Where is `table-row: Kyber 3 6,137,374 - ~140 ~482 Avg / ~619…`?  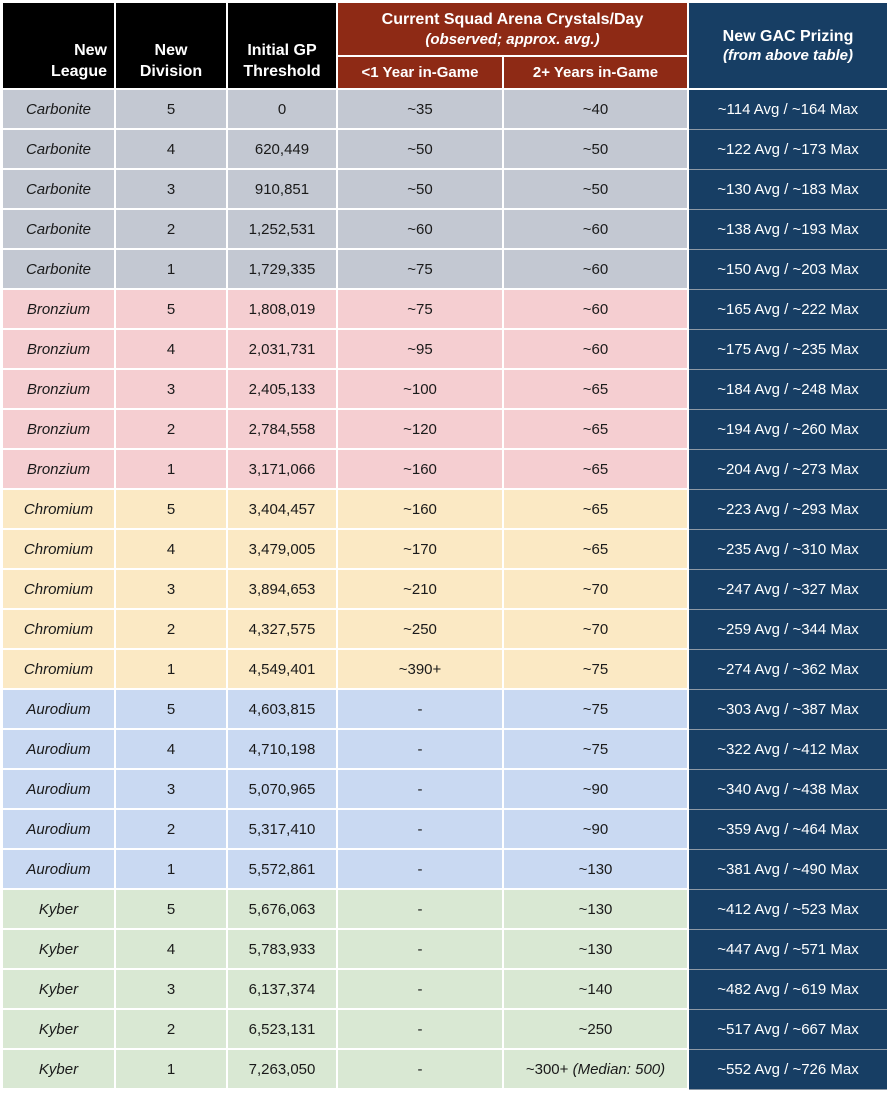 table-row: Kyber 3 6,137,374 - ~140 ~482 Avg / ~619… is located at coordinates (444, 989).